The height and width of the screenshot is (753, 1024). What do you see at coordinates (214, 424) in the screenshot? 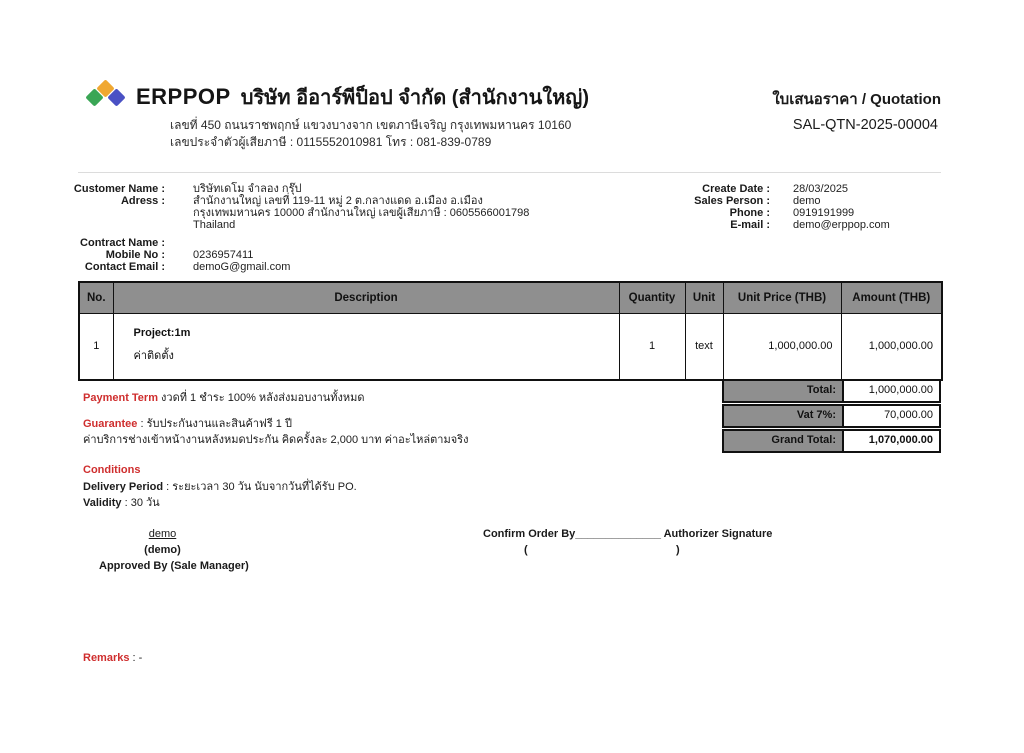
I see `guarantee-text: : รับประกันงานและสินค้าฟรี 1 ปี` at bounding box center [214, 424].